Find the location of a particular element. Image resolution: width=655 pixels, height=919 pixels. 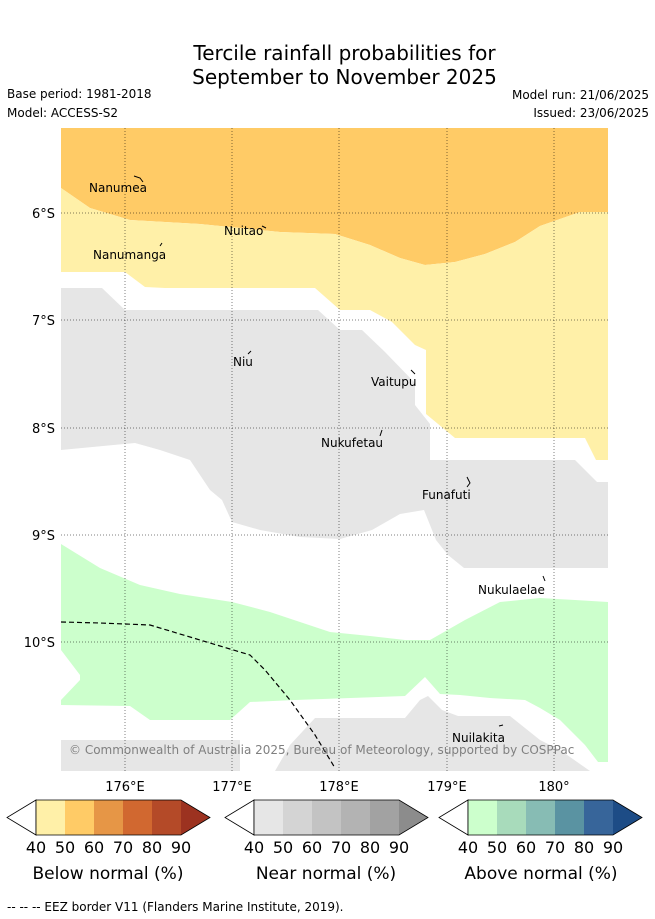

legend-title-near: Near normal (%) is located at coordinates (326, 874).